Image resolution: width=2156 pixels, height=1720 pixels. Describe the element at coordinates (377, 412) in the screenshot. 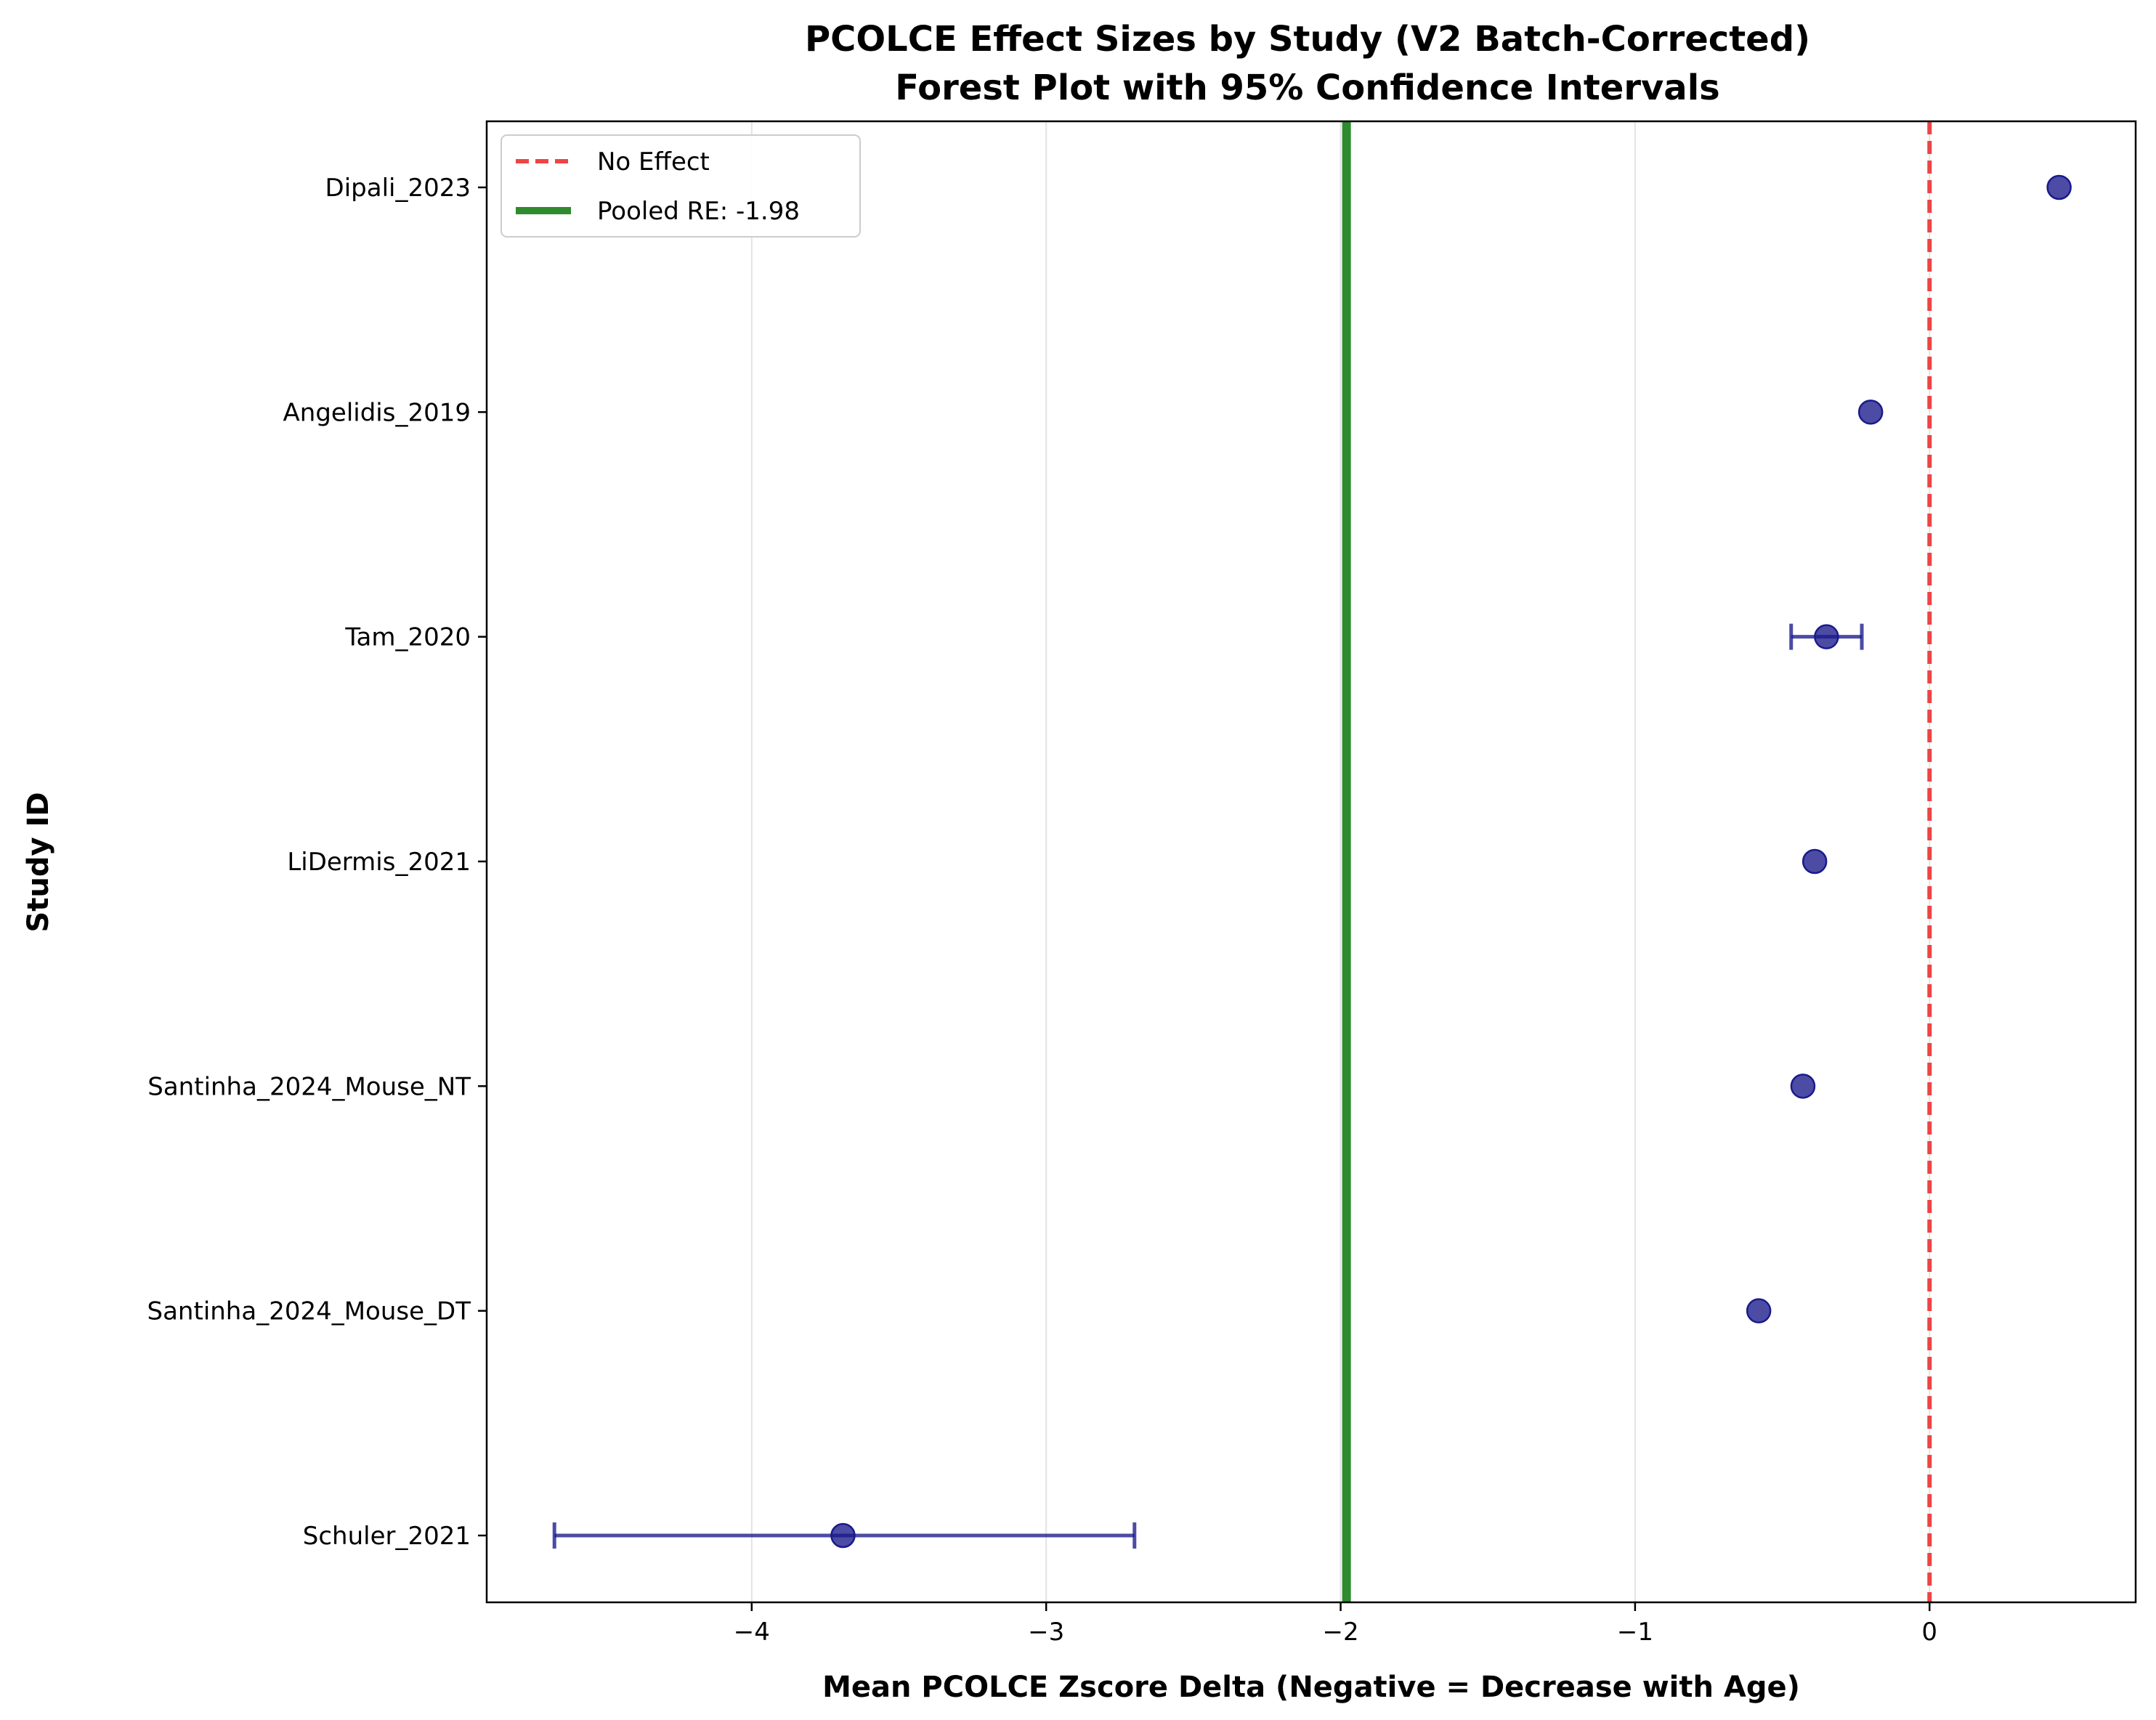

I see `y-tick-label: Angelidis_2019` at that location.